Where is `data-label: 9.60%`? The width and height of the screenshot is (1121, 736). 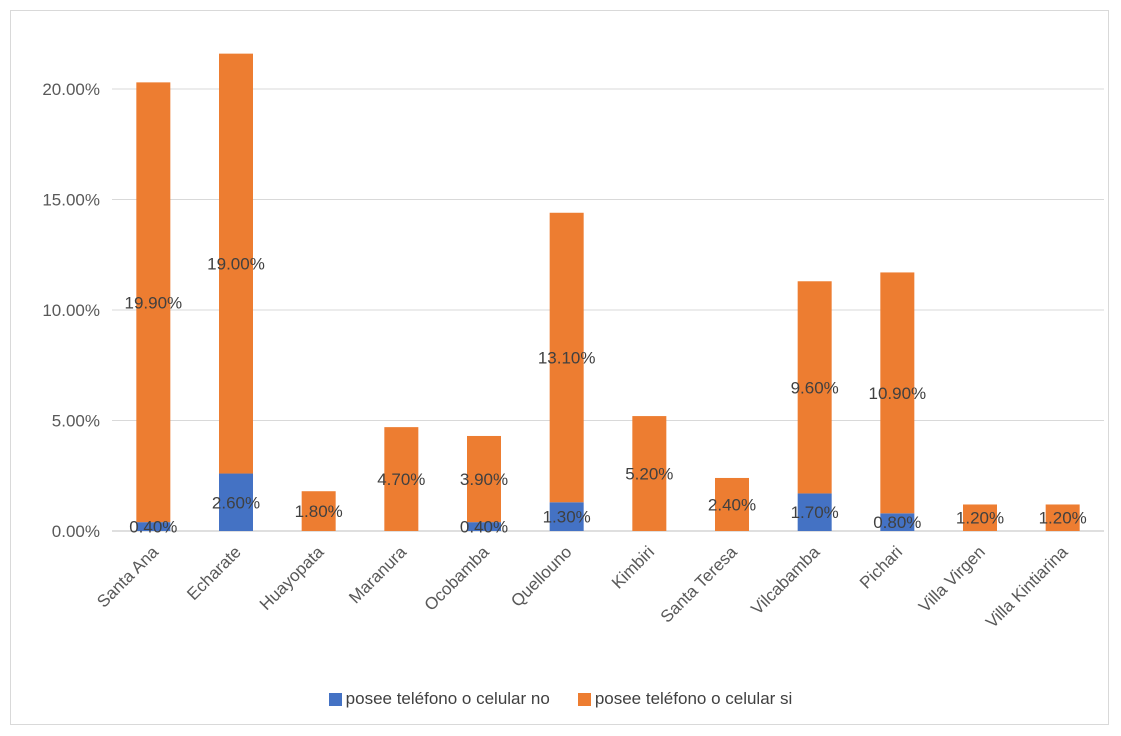 data-label: 9.60% is located at coordinates (815, 387).